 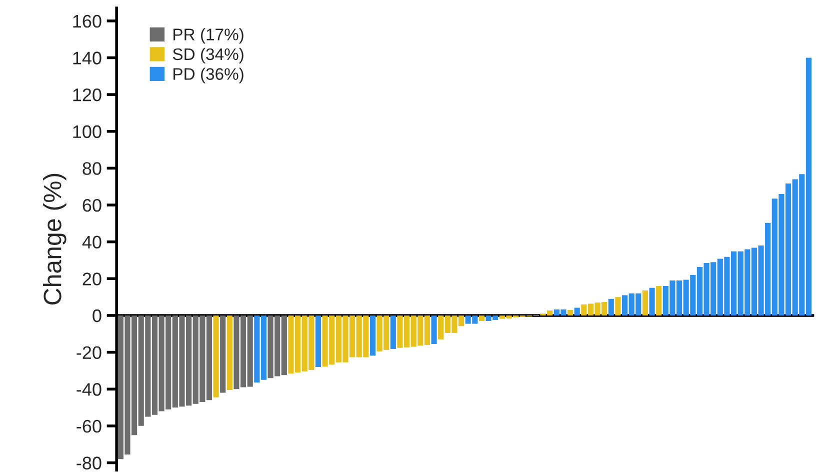 I want to click on y-tick-label: 60, so click(x=92, y=205).